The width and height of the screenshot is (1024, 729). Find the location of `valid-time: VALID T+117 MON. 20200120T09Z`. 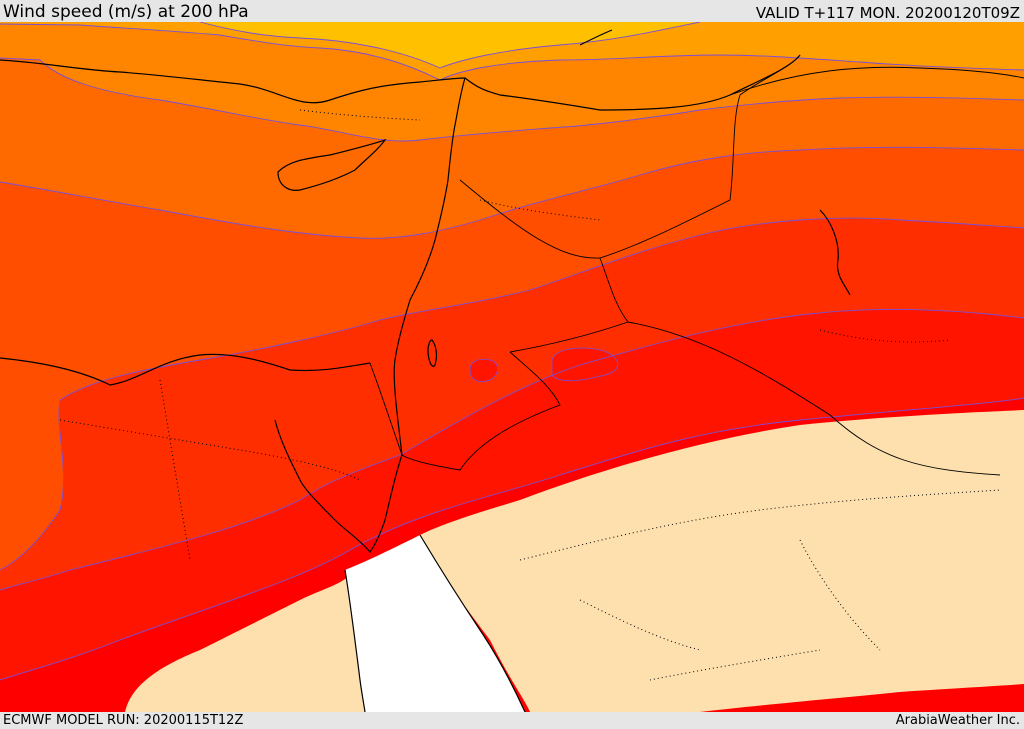

valid-time: VALID T+117 MON. 20200120T09Z is located at coordinates (887, 13).